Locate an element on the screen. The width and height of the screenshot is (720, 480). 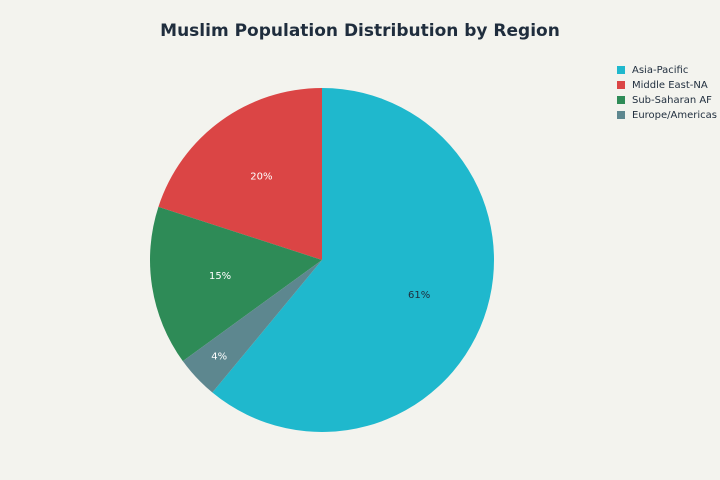
chart-title: Muslim Population Distribution by Region is located at coordinates (360, 31).